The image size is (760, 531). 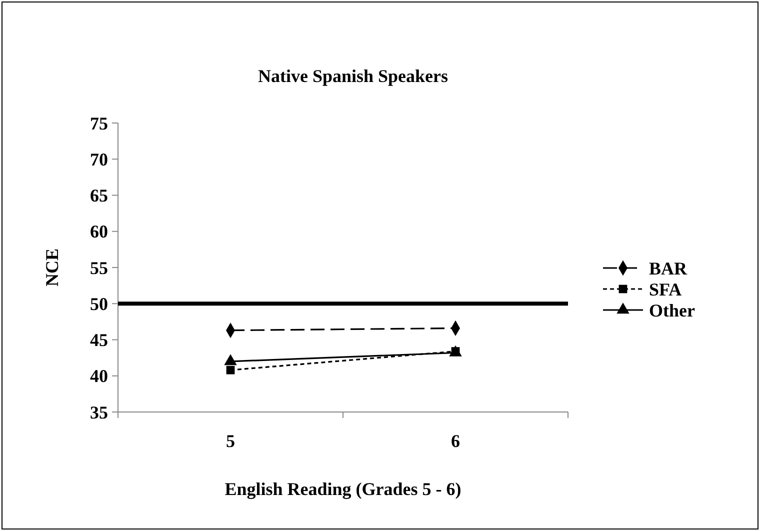 What do you see at coordinates (343, 489) in the screenshot?
I see `x-axis-title: English Reading (Grades 5 - 6)` at bounding box center [343, 489].